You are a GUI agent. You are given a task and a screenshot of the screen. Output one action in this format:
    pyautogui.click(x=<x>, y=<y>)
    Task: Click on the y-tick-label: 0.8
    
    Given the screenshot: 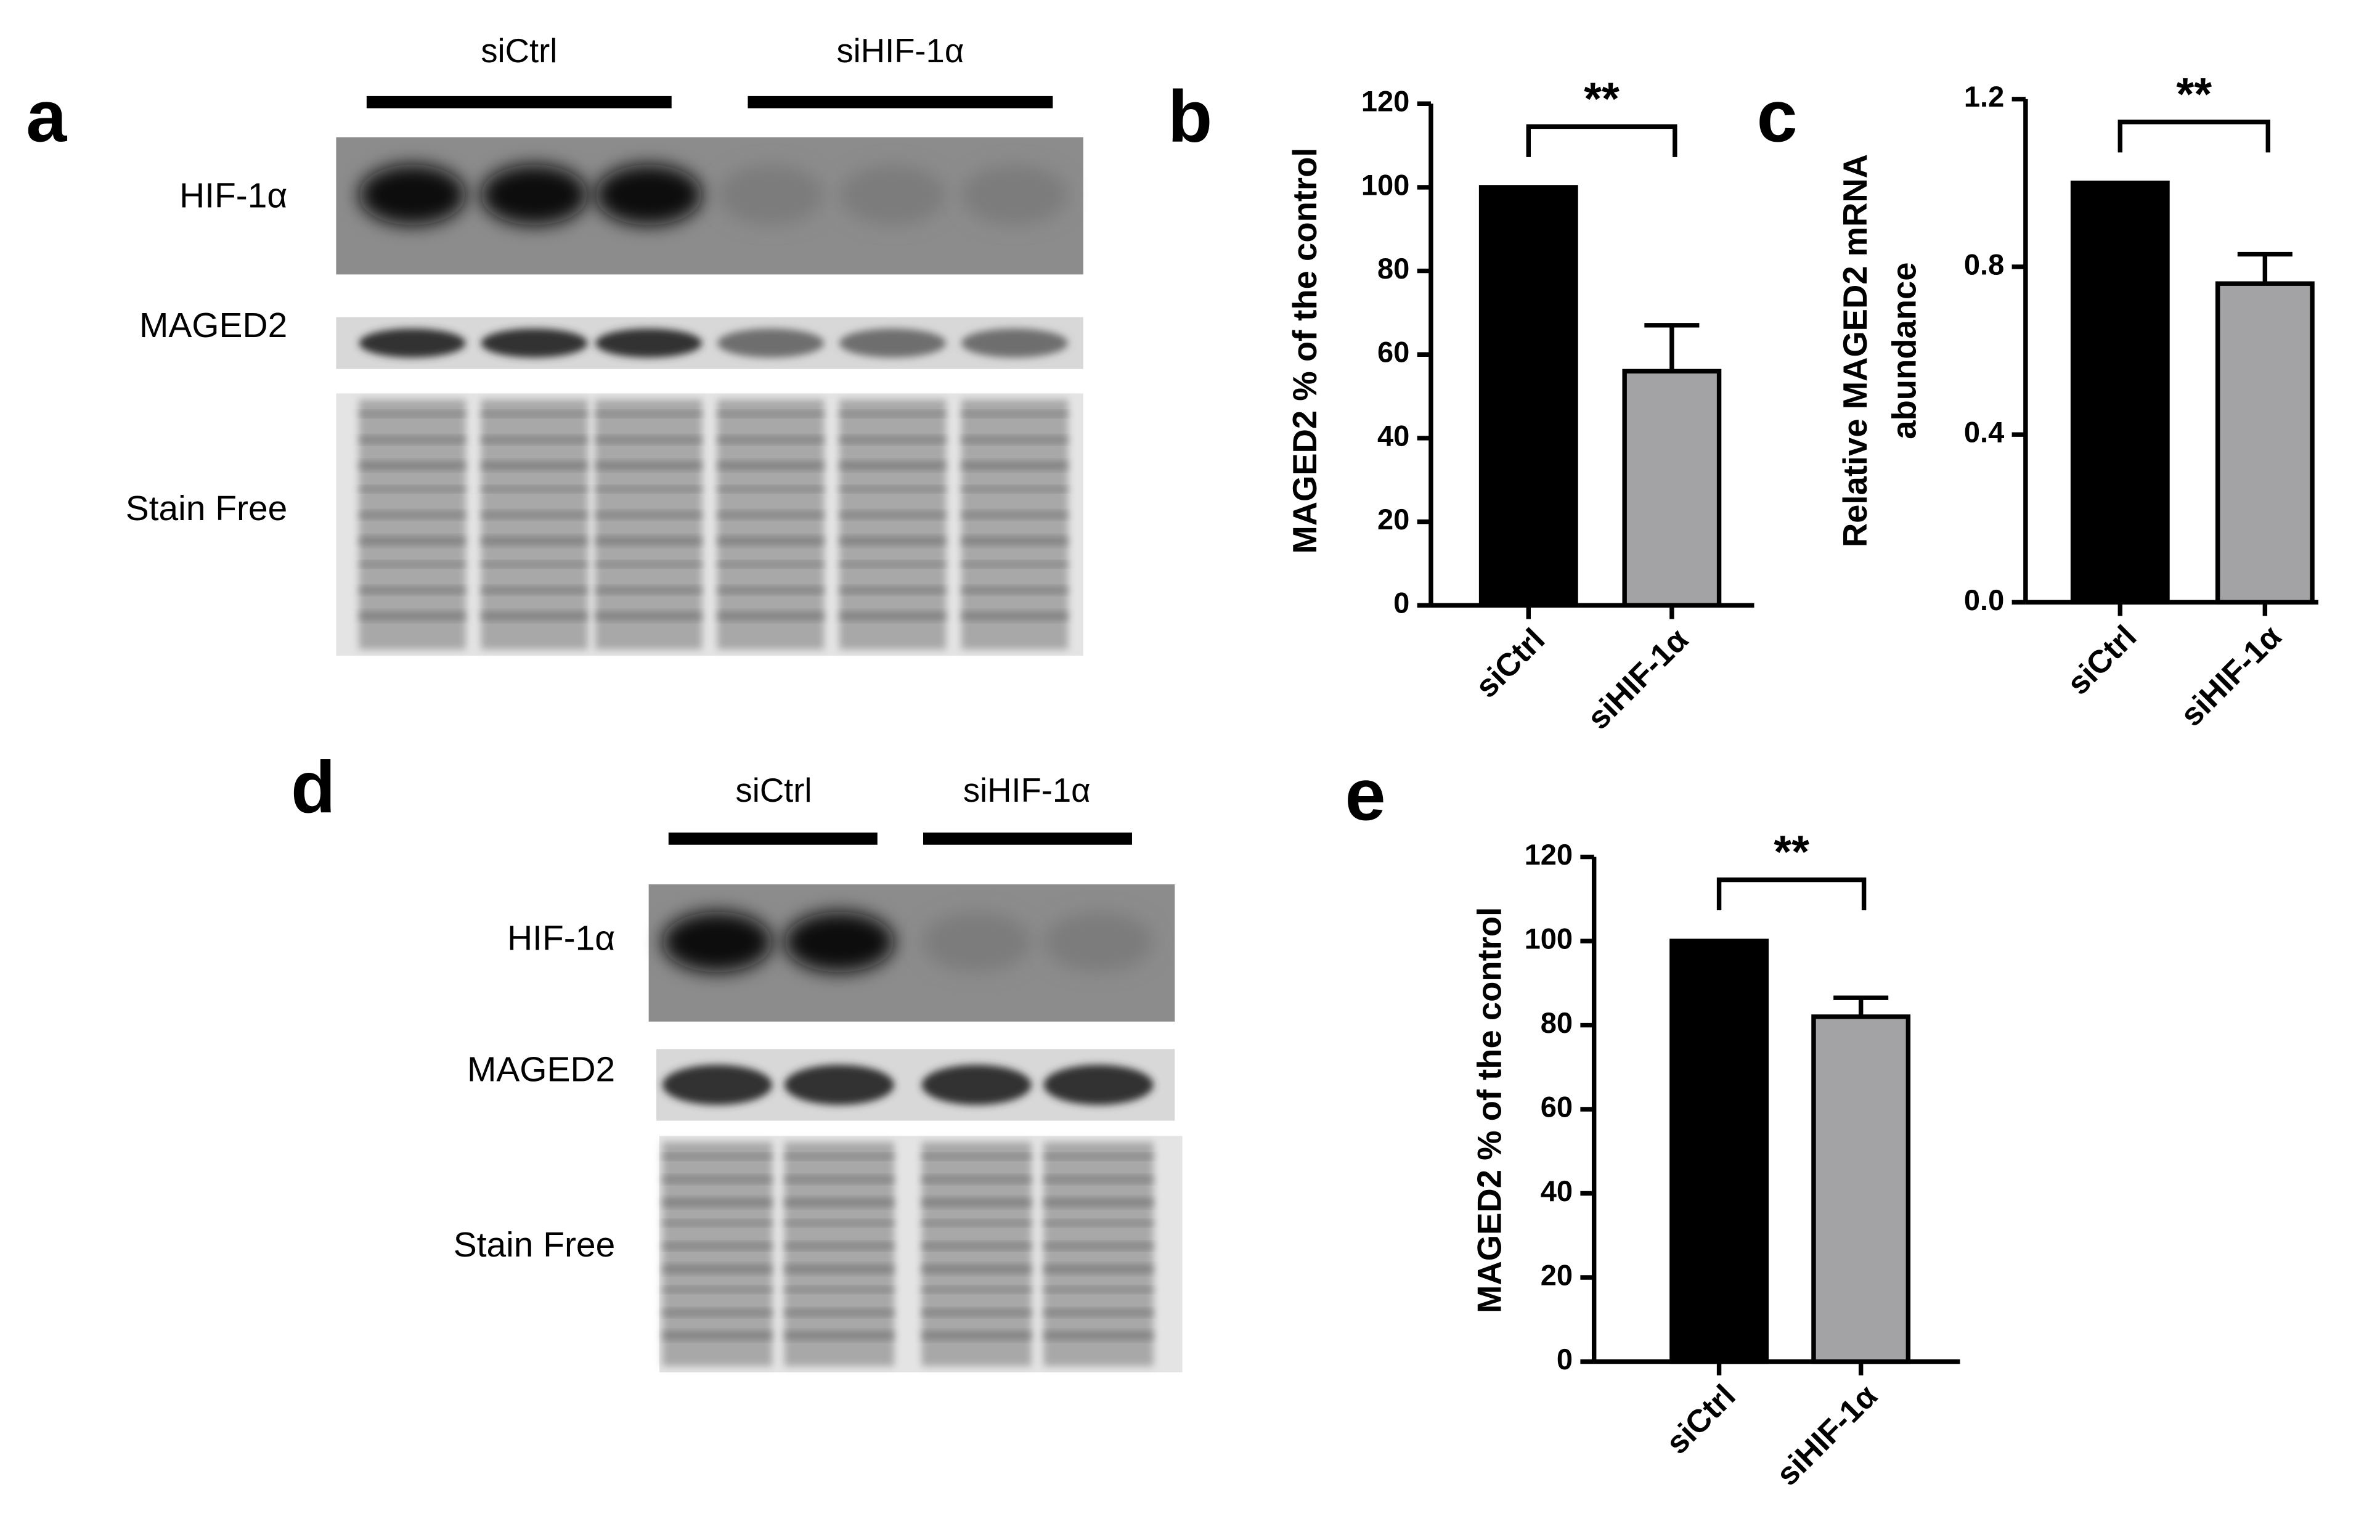 What is the action you would take?
    pyautogui.click(x=1984, y=264)
    